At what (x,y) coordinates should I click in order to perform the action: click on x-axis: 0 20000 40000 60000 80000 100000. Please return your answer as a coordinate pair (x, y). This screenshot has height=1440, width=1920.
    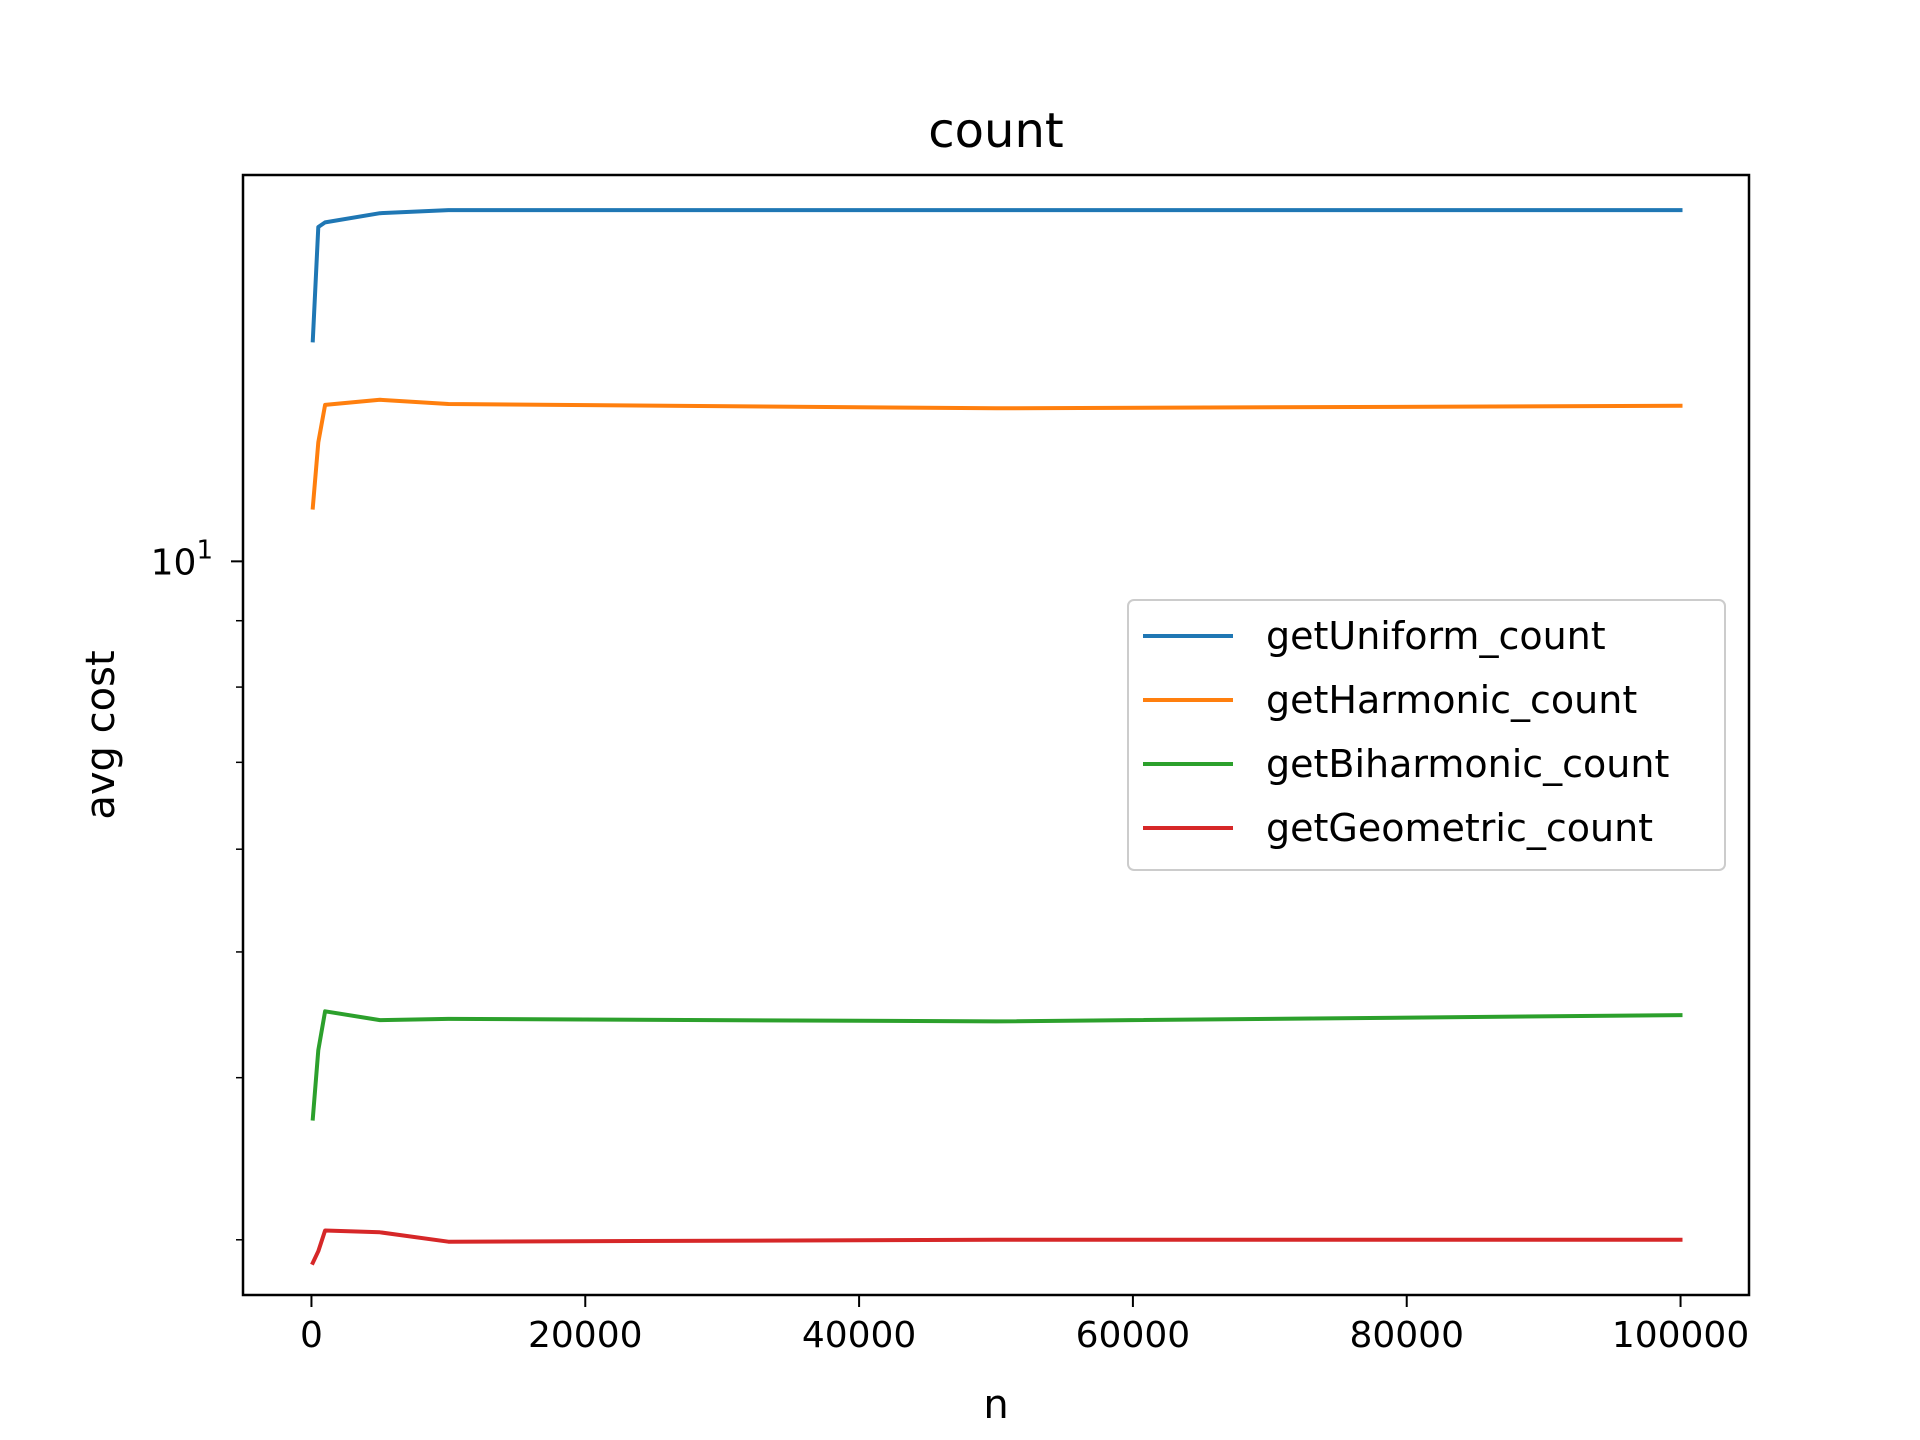
    Looking at the image, I should click on (1024, 1325).